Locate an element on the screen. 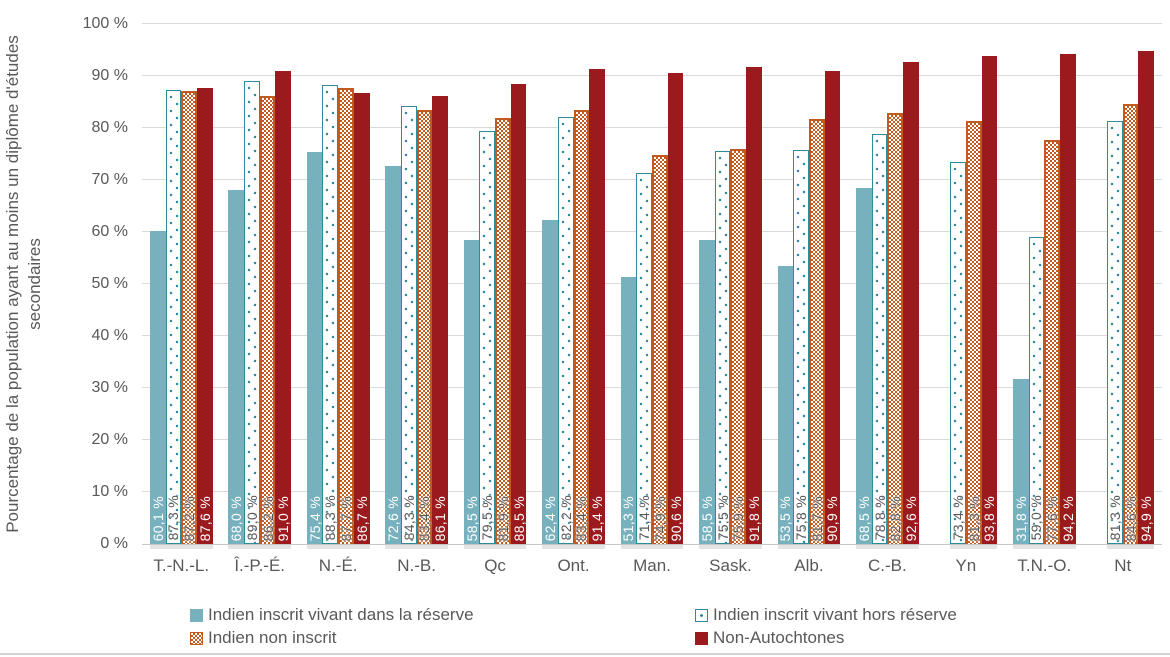  bar-group-Nt: 81,3 % 84,6 % 94,9 % is located at coordinates (1123, 286).